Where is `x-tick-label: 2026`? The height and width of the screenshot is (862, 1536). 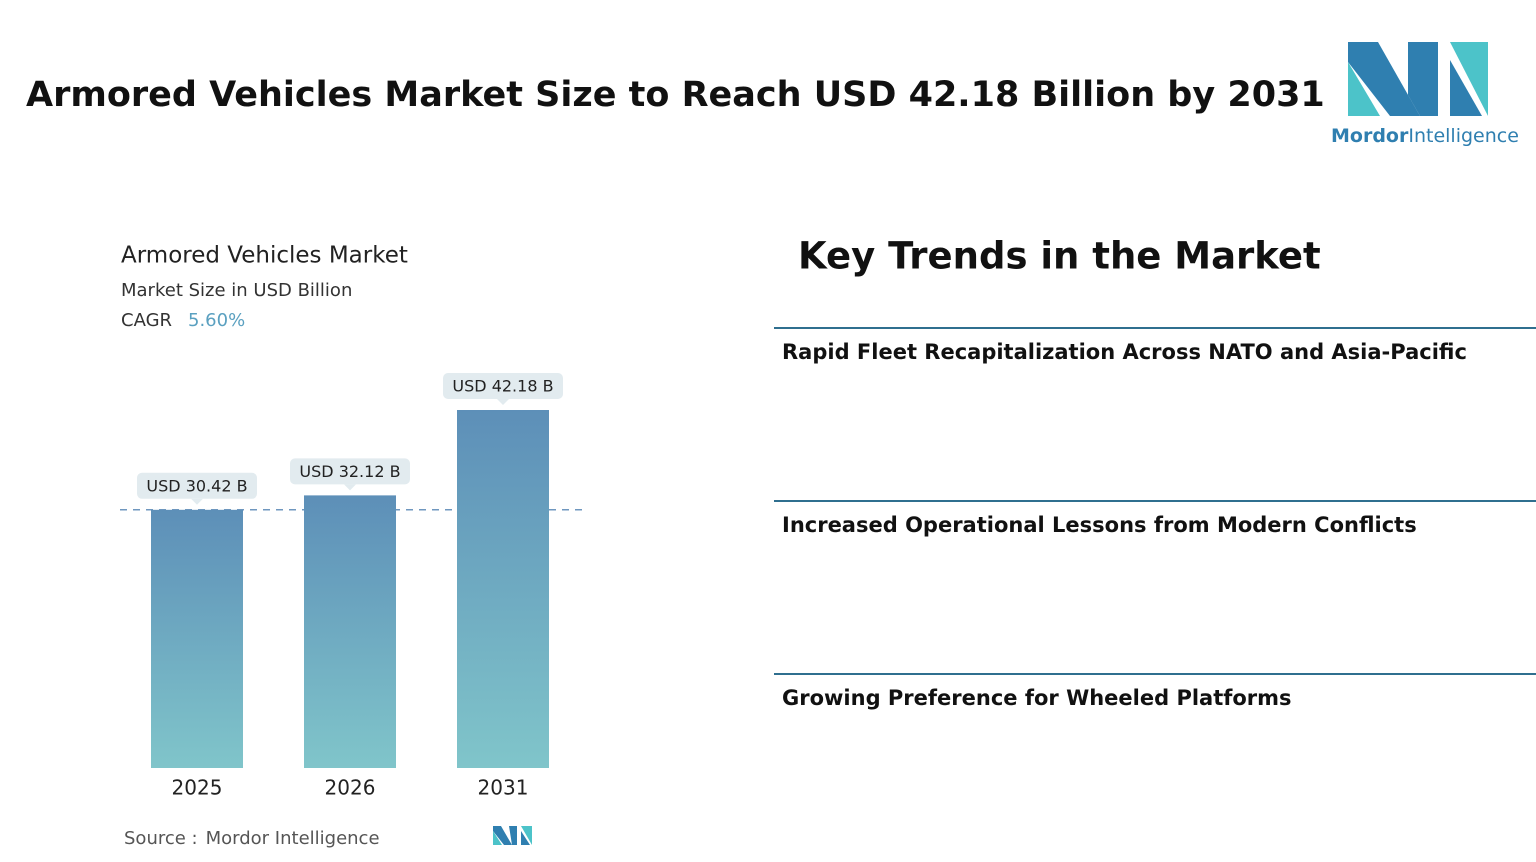 x-tick-label: 2026 is located at coordinates (350, 788).